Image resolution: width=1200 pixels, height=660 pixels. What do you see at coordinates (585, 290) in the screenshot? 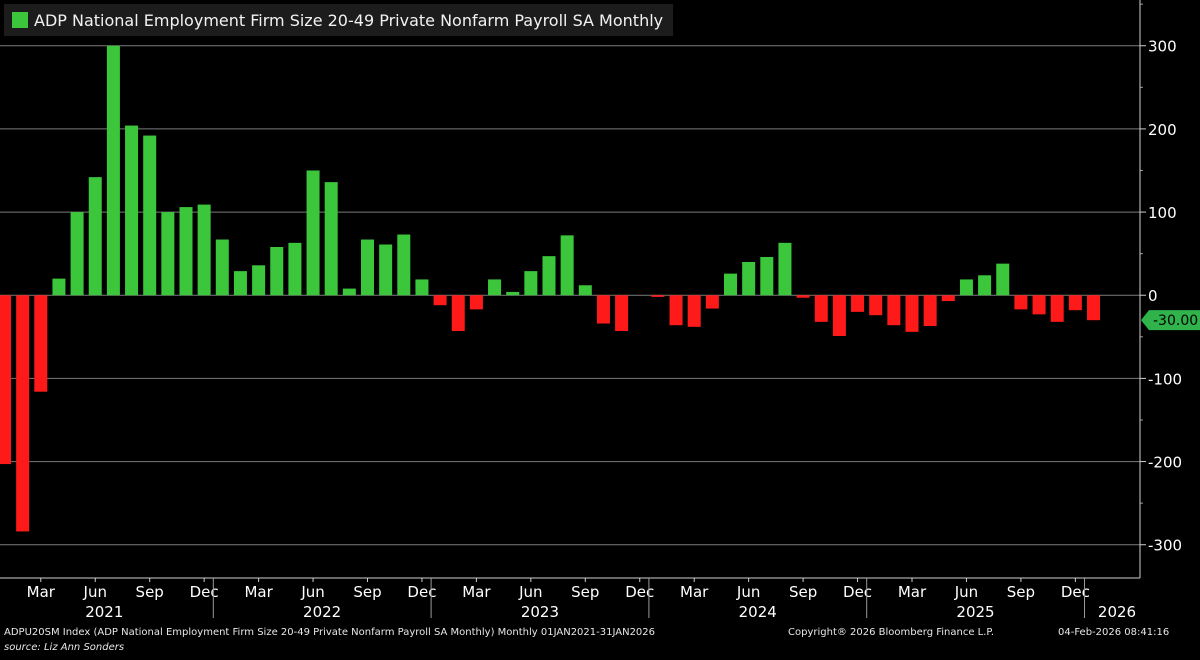
I see `bar-sep-2023` at bounding box center [585, 290].